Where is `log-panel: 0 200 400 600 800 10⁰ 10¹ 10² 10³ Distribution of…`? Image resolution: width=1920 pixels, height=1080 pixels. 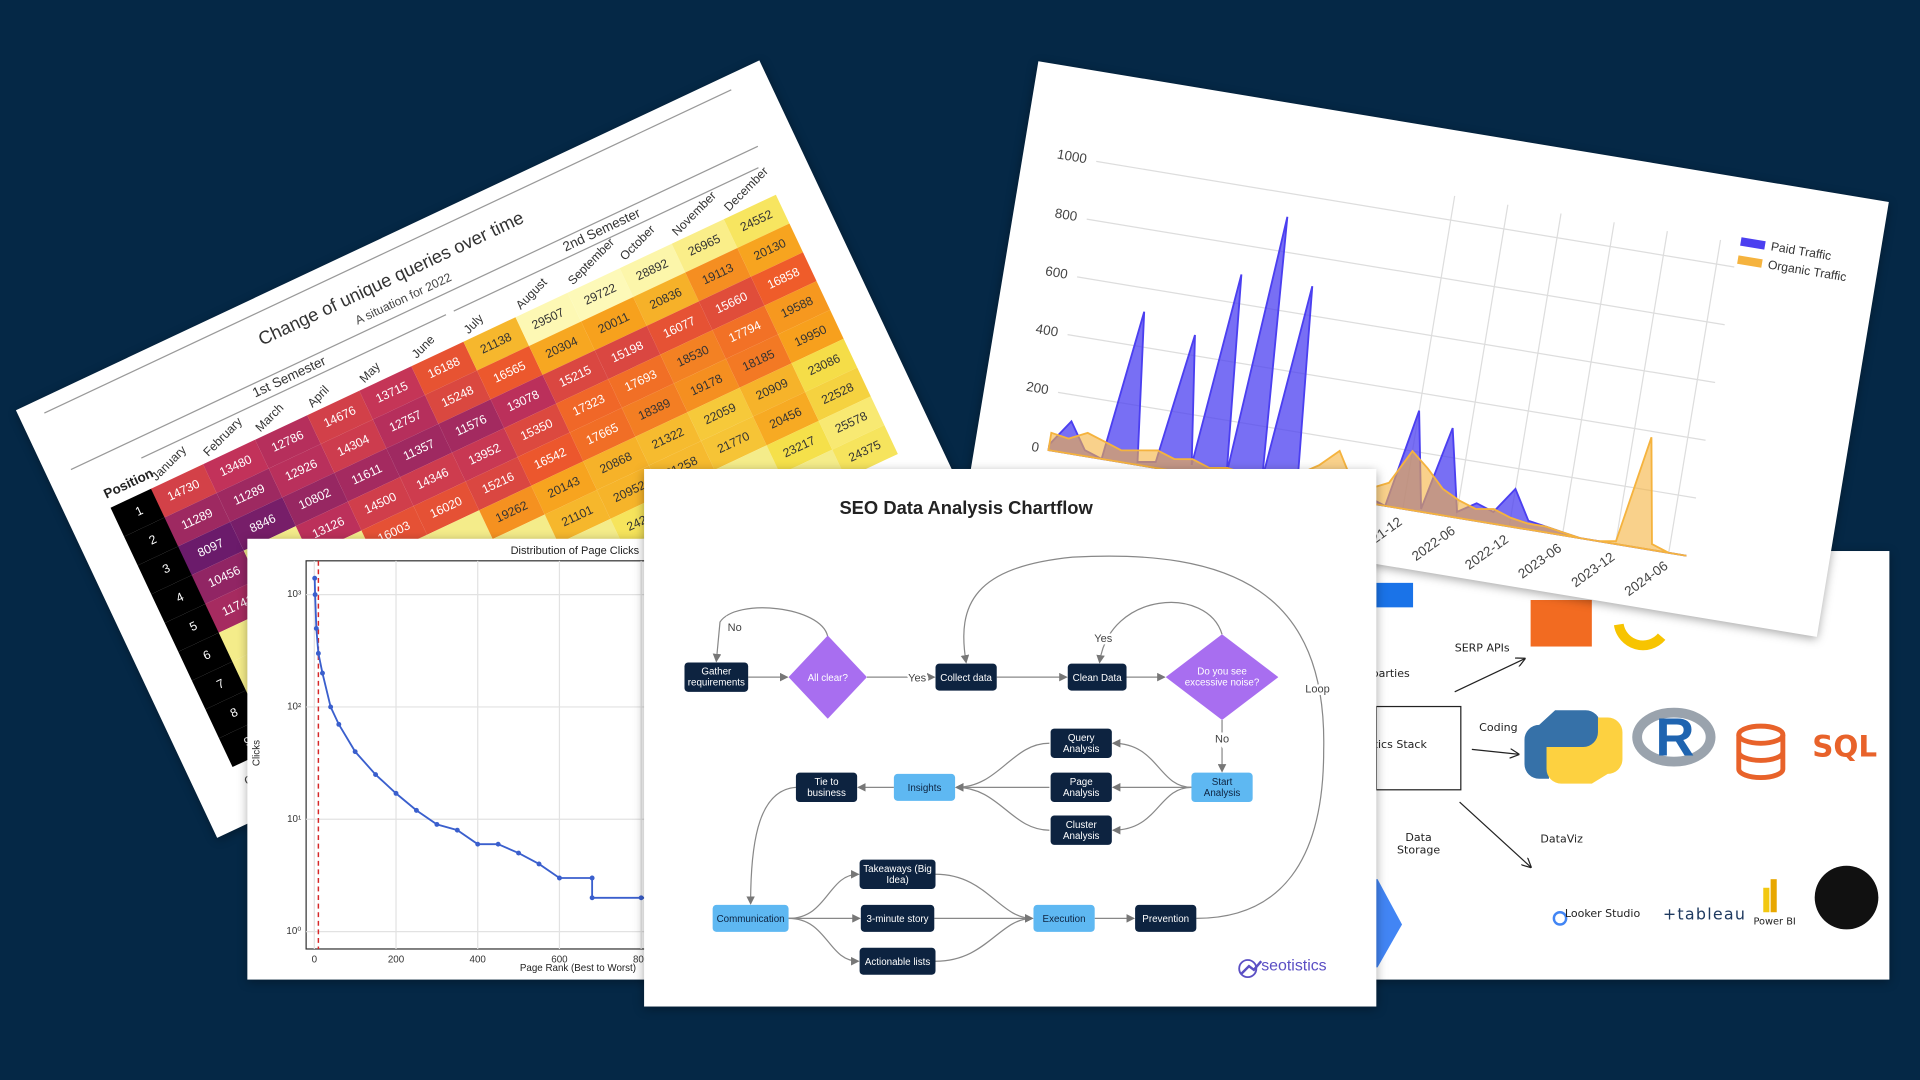
log-panel: 0 200 400 600 800 10⁰ 10¹ 10² 10³ Distribution of… is located at coordinates (449, 759).